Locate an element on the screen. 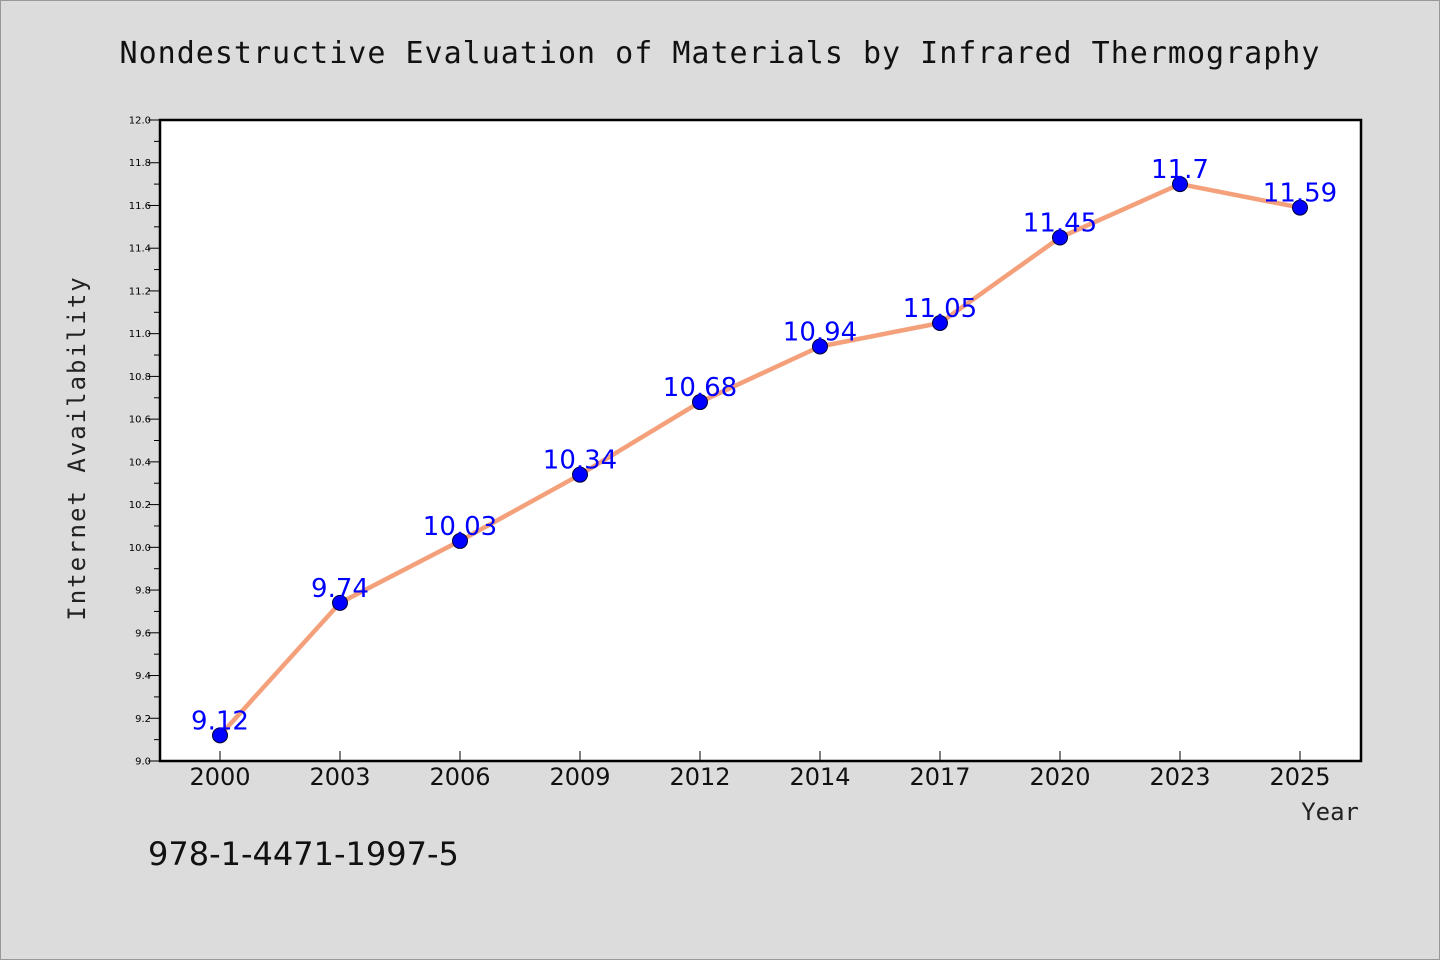 The width and height of the screenshot is (1440, 960). data-label: 11.45 is located at coordinates (1060, 224).